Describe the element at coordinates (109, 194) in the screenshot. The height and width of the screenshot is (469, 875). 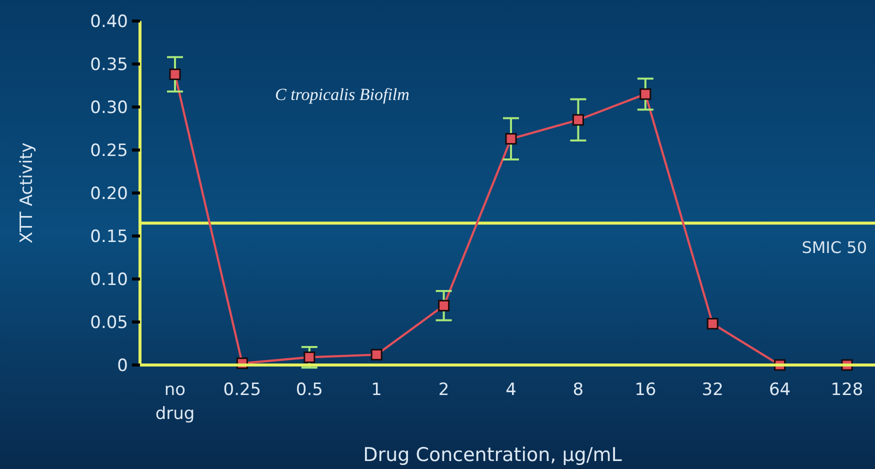
I see `y-tick-label: 0.20` at that location.